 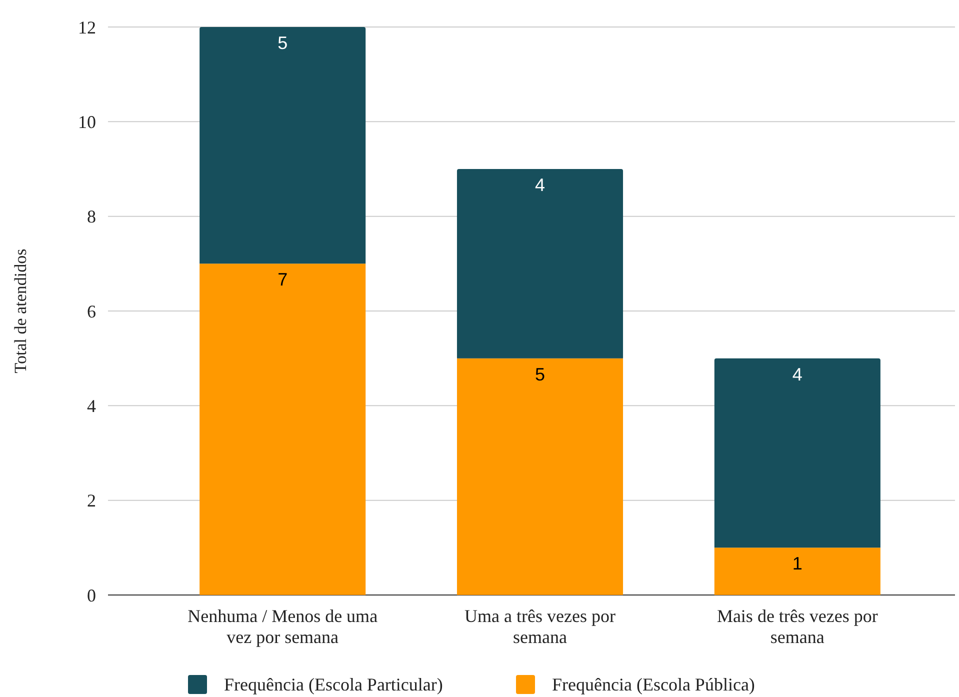 What do you see at coordinates (91, 406) in the screenshot?
I see `y-tick-label: 4` at bounding box center [91, 406].